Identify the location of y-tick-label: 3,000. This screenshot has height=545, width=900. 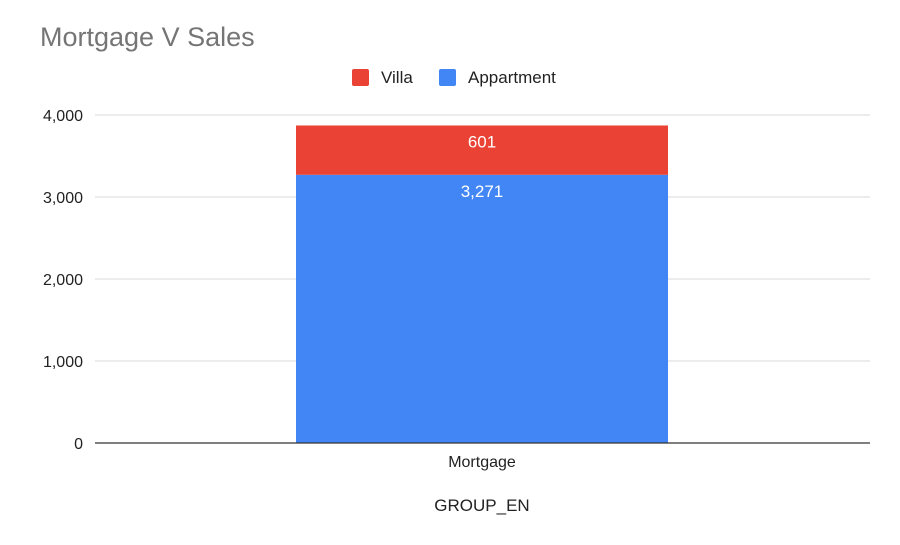
(63, 198).